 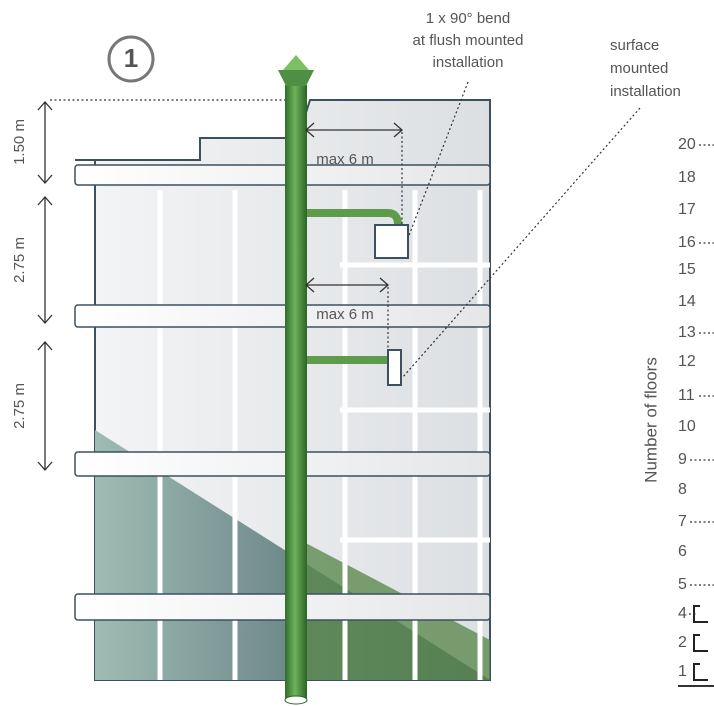 What do you see at coordinates (687, 177) in the screenshot?
I see `floor-number: 18` at bounding box center [687, 177].